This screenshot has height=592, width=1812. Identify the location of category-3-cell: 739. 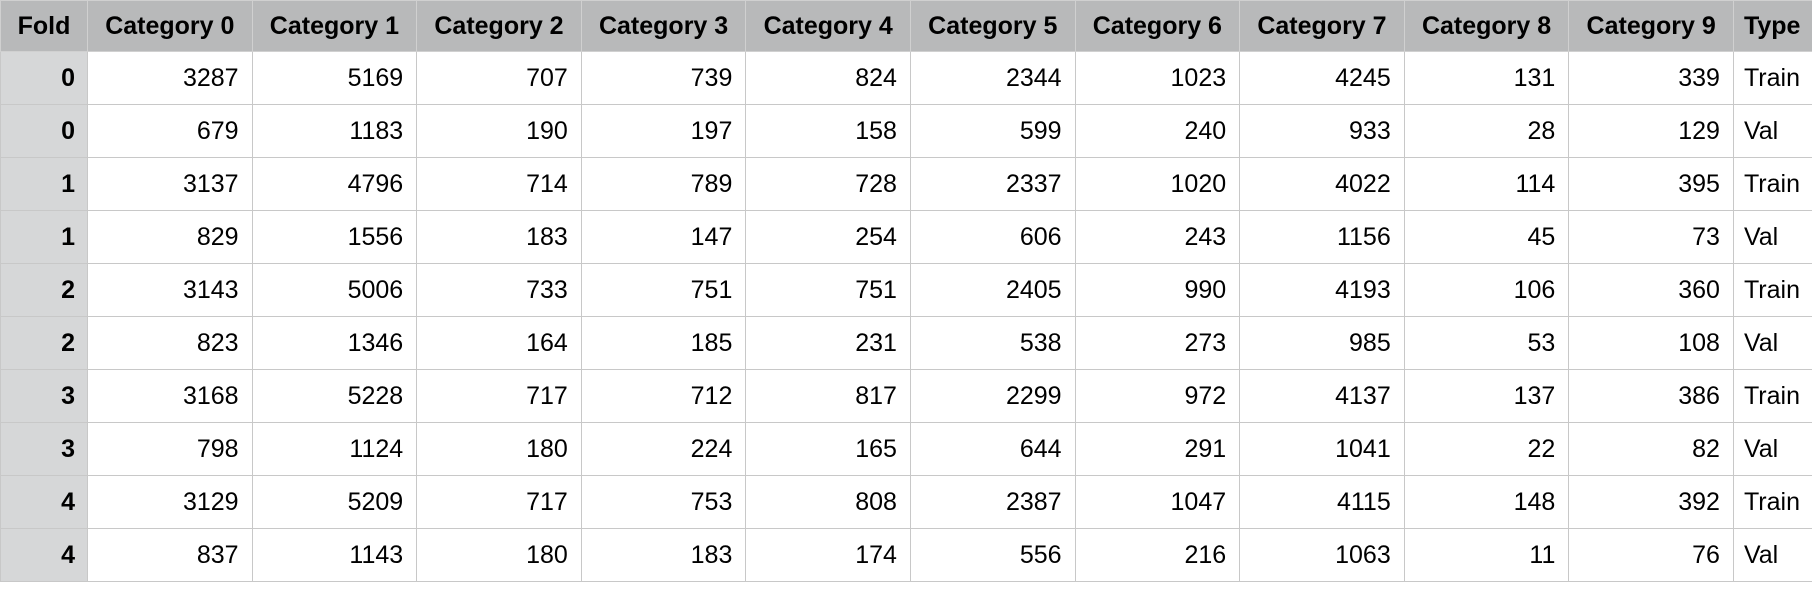
(663, 78).